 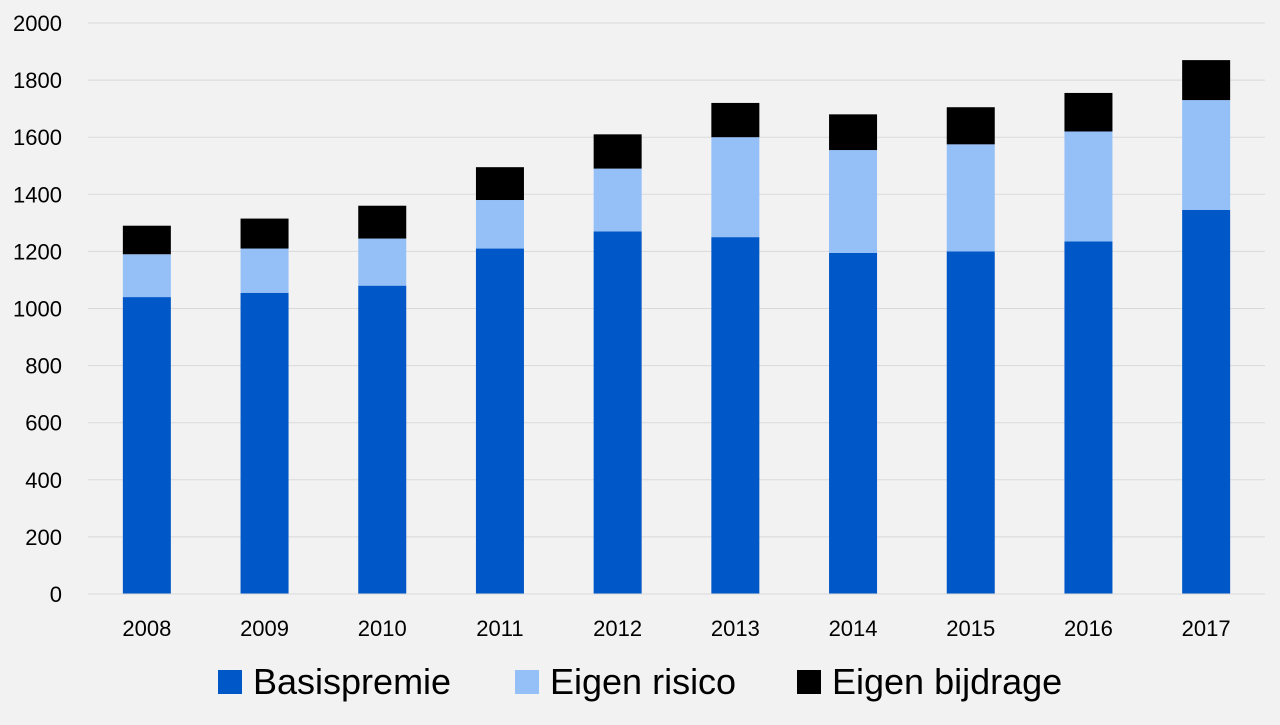 What do you see at coordinates (947, 681) in the screenshot?
I see `legend-label: Eigen bijdrage` at bounding box center [947, 681].